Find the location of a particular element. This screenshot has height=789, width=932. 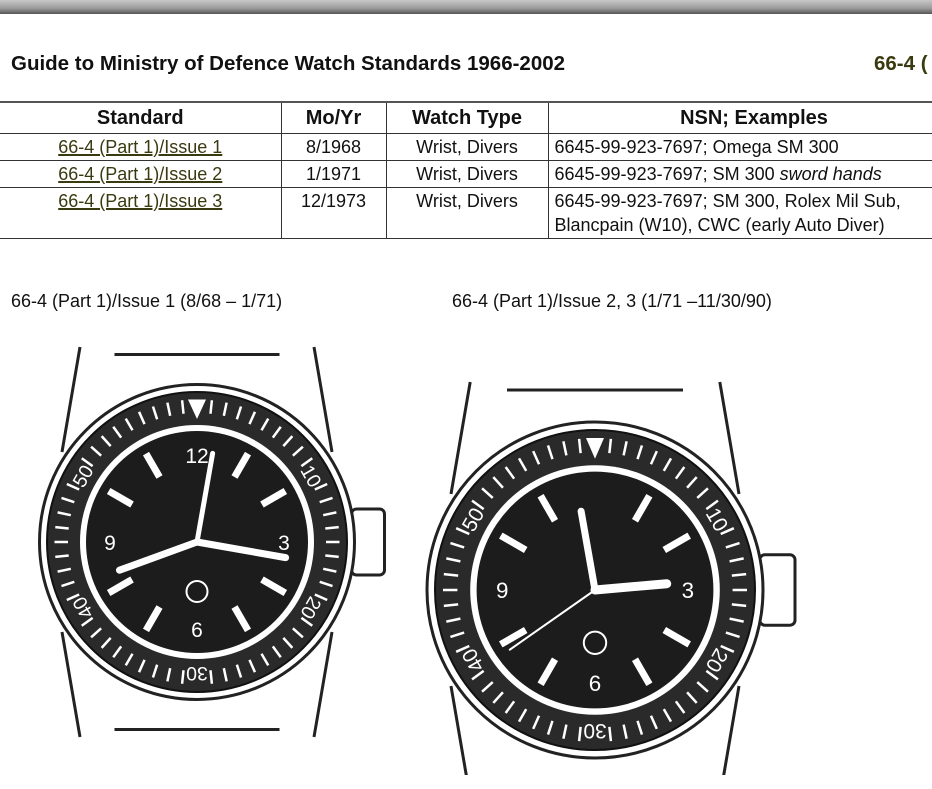

watch-lugs is located at coordinates (197, 542).